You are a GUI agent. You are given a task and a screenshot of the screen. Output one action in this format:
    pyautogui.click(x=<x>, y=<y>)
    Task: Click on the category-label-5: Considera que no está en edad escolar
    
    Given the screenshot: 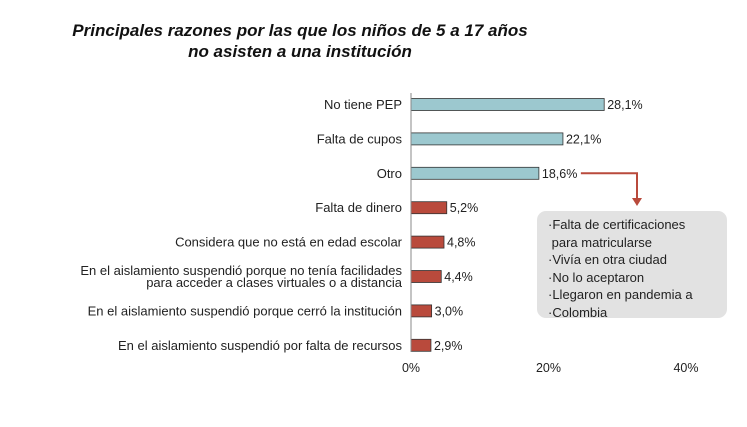 What is the action you would take?
    pyautogui.click(x=289, y=242)
    